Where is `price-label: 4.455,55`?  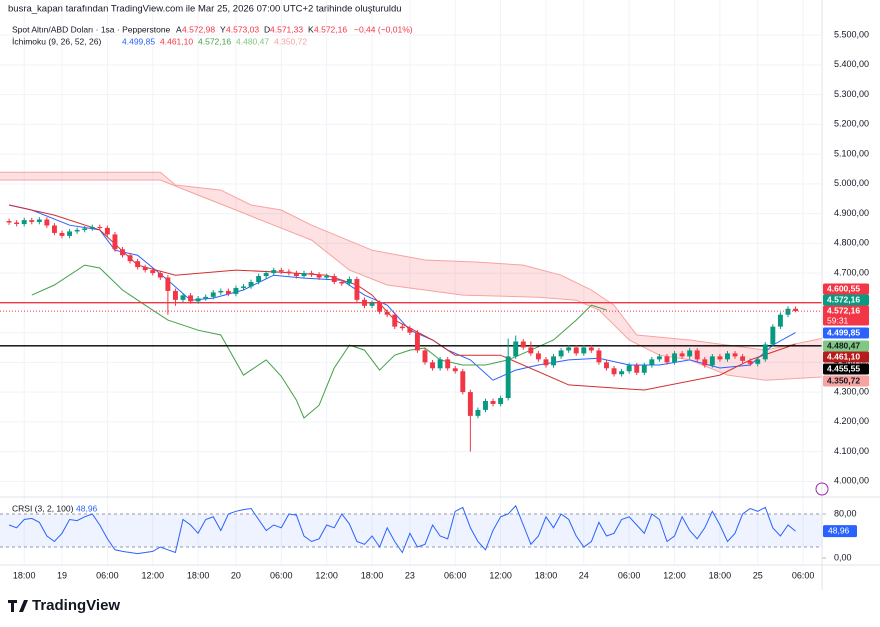 price-label: 4.455,55 is located at coordinates (843, 368).